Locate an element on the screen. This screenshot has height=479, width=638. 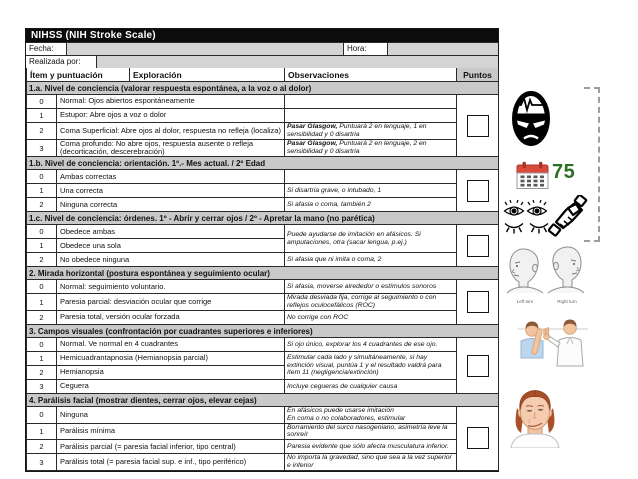
performed-by-row: Realizada por: is located at coordinates (262, 61).